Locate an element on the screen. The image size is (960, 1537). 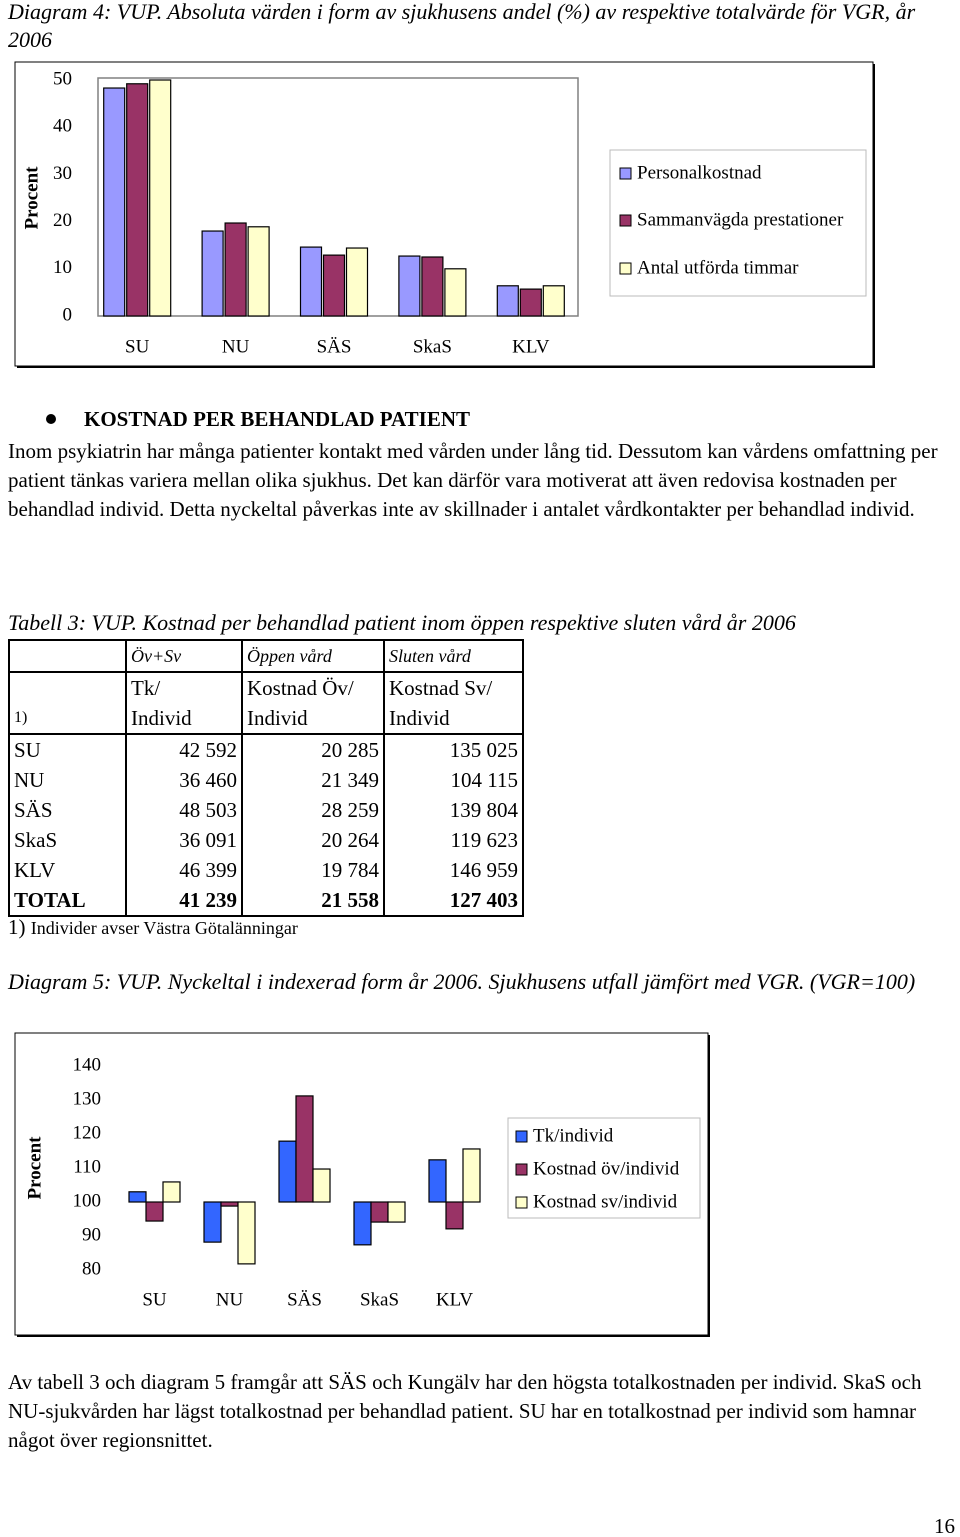
y-tick-label: 20 is located at coordinates (62, 220).